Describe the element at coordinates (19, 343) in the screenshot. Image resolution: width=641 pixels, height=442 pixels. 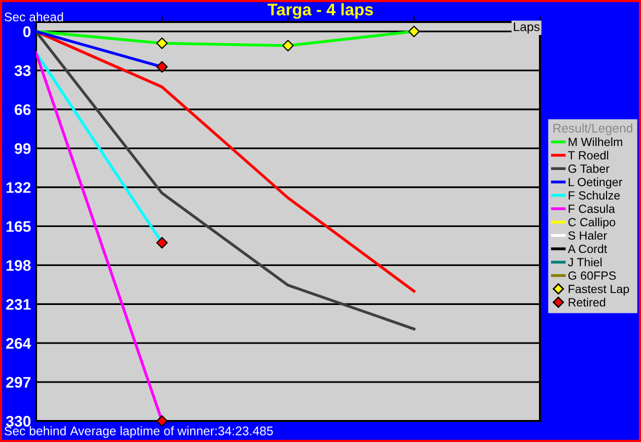
I see `y-tick-label: 264` at that location.